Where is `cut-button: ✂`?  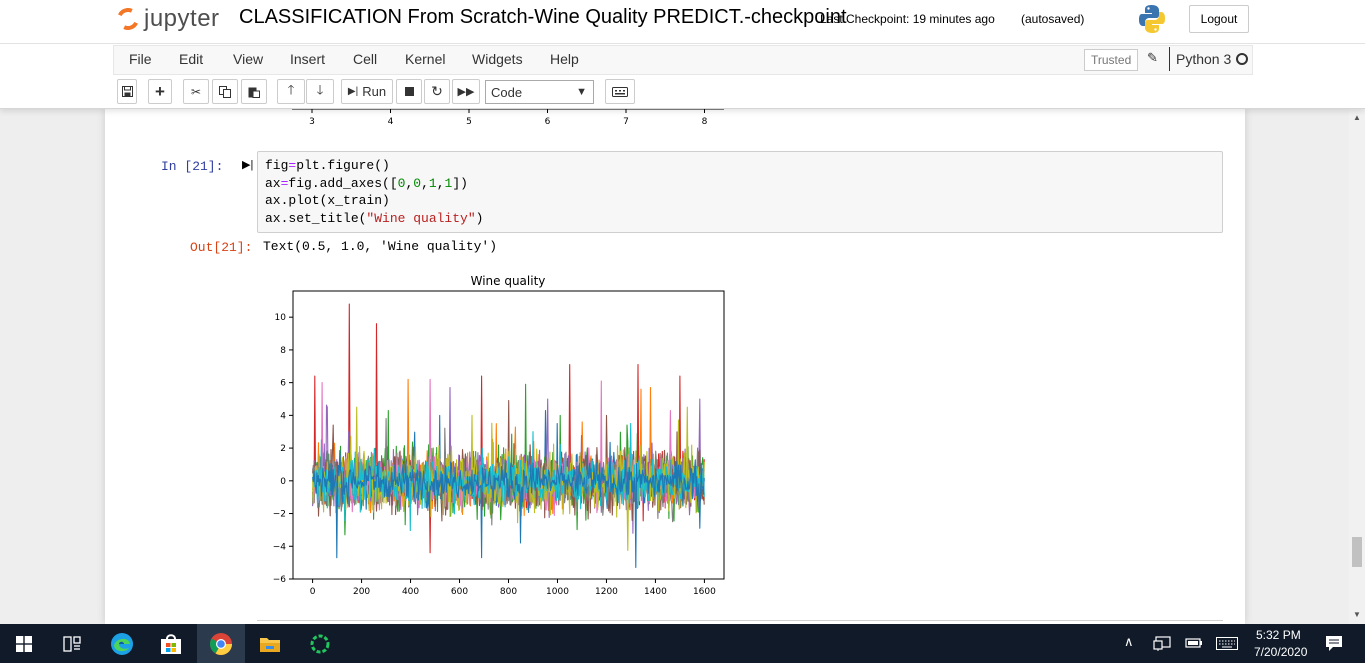 cut-button: ✂ is located at coordinates (196, 91).